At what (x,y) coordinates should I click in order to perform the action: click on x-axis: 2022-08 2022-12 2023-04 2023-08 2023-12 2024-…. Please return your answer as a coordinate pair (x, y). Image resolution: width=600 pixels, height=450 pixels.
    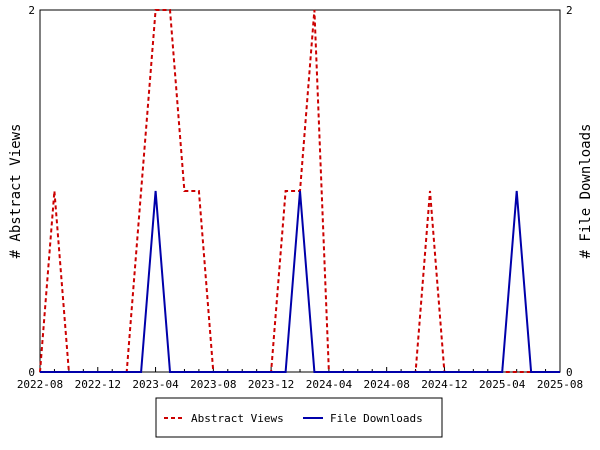
    Looking at the image, I should click on (300, 379).